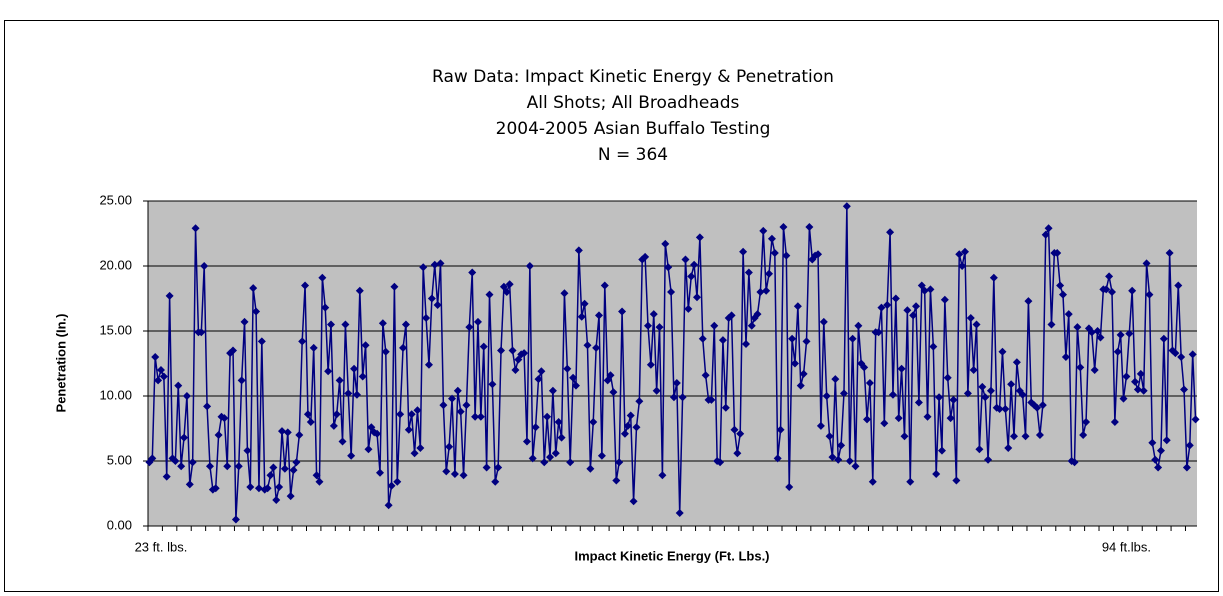 This screenshot has height=596, width=1223. I want to click on chart-title: N = 364, so click(633, 155).